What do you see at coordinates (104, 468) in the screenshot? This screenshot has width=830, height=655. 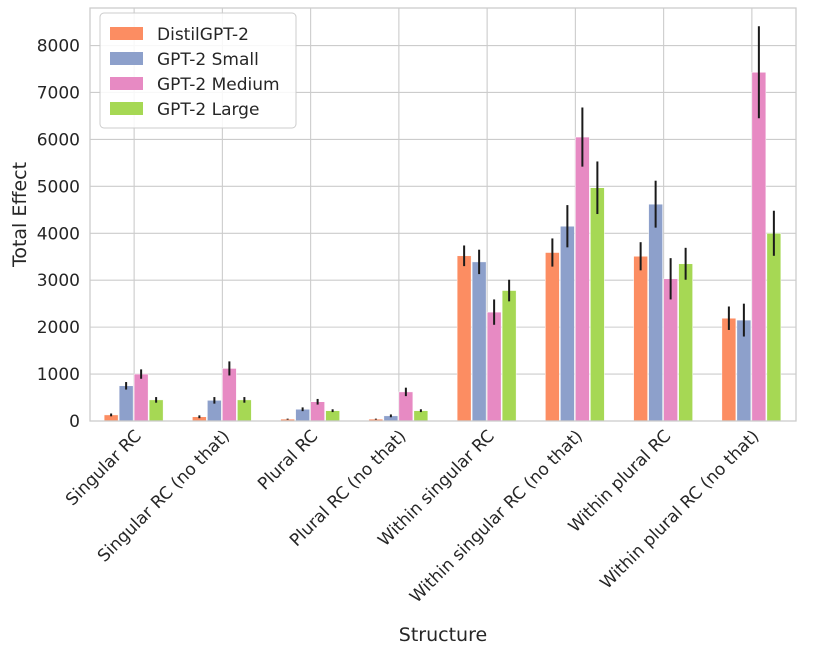 I see `x-tick-label: Singular RC` at bounding box center [104, 468].